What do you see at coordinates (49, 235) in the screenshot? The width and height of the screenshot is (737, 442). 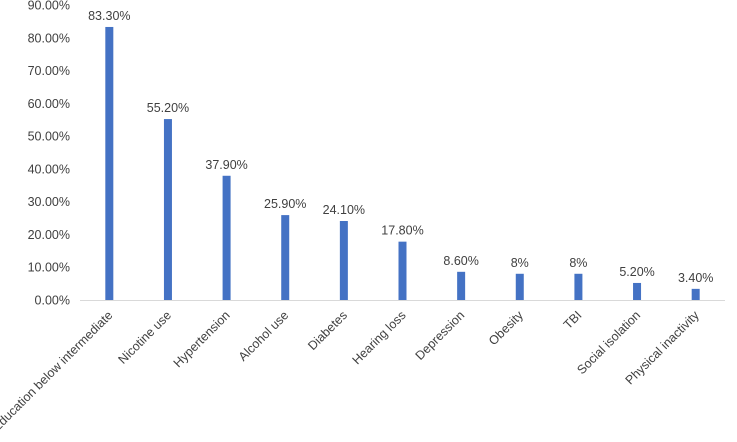 I see `y-tick-label: 20.00%` at bounding box center [49, 235].